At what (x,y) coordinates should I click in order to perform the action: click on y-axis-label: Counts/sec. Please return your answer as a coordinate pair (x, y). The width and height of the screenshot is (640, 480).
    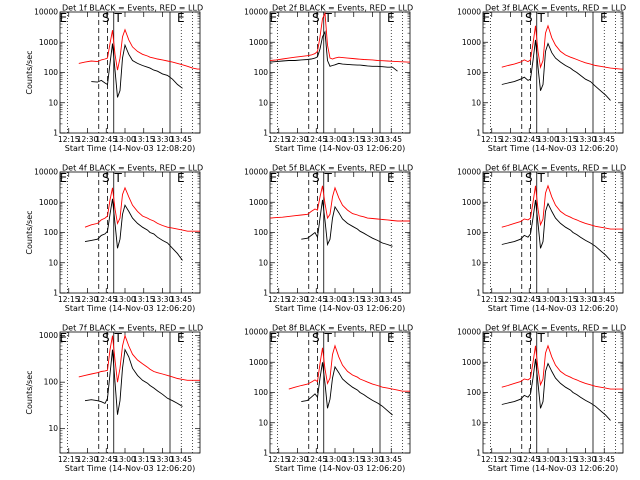
    Looking at the image, I should click on (29, 72).